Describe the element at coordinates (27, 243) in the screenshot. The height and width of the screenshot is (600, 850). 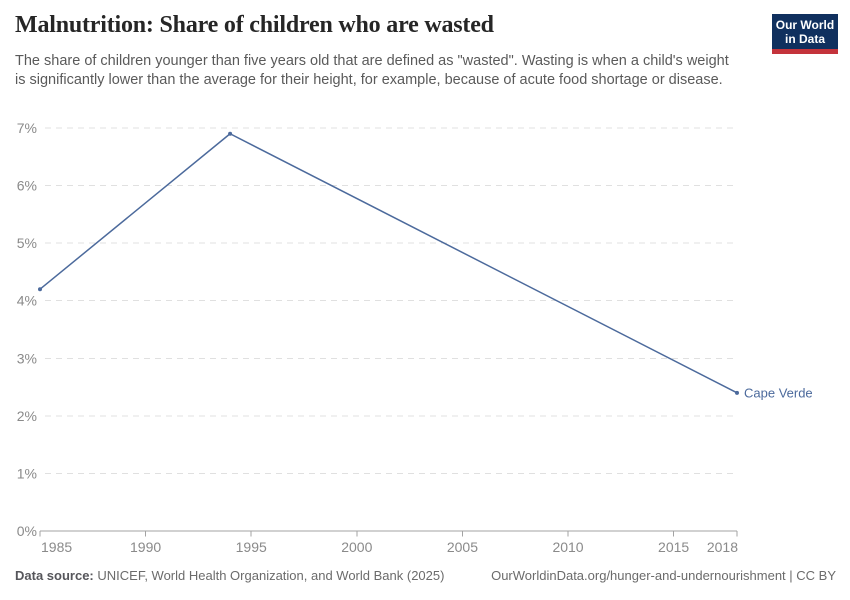
I see `y-tick-label: 5%` at that location.